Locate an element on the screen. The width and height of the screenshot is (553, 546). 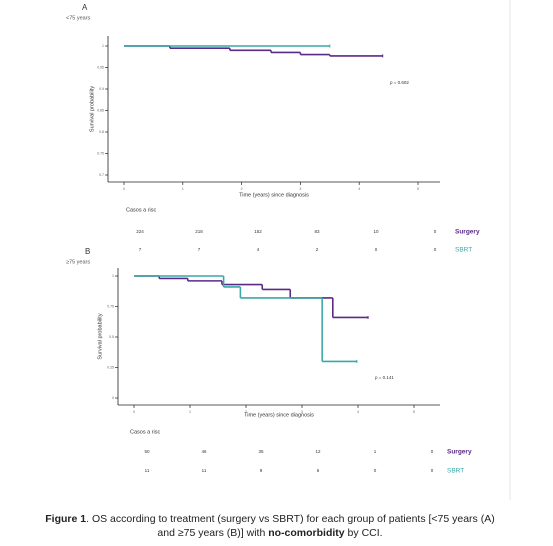
caption-text: no-comorbidity is located at coordinates (306, 533).